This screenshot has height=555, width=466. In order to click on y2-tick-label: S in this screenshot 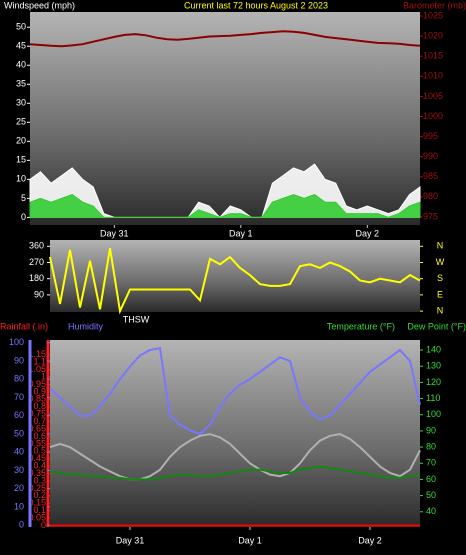, I will do `click(440, 278)`.